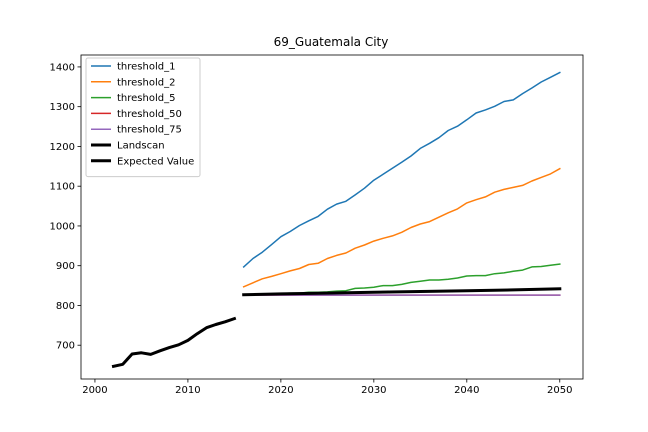  Describe the element at coordinates (146, 67) in the screenshot. I see `legend-label: threshold_1` at that location.